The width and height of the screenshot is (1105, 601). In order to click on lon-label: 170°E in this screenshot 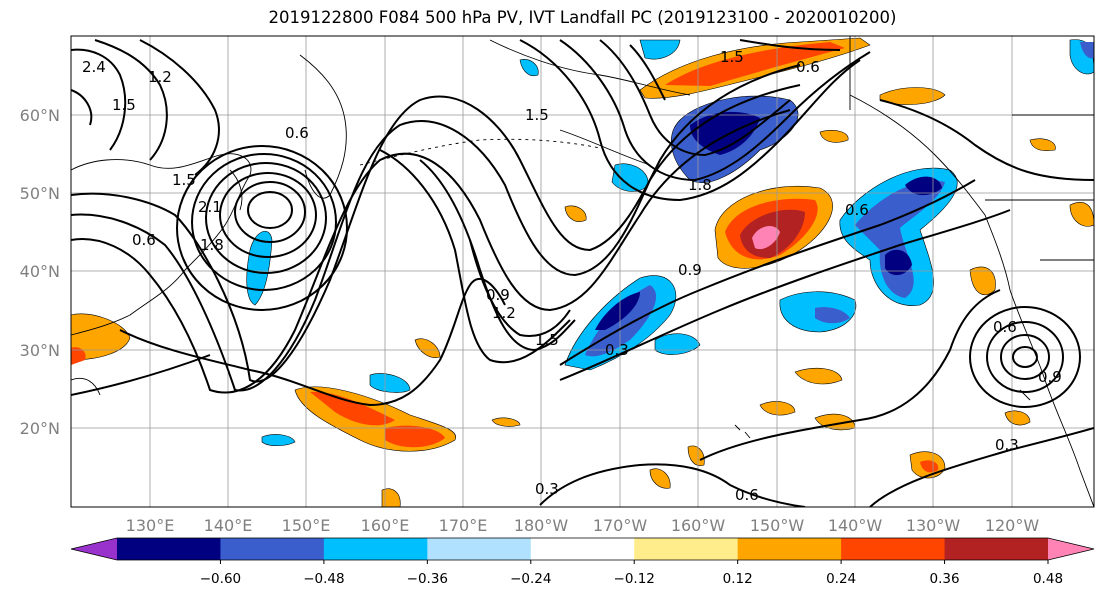, I will do `click(463, 525)`.